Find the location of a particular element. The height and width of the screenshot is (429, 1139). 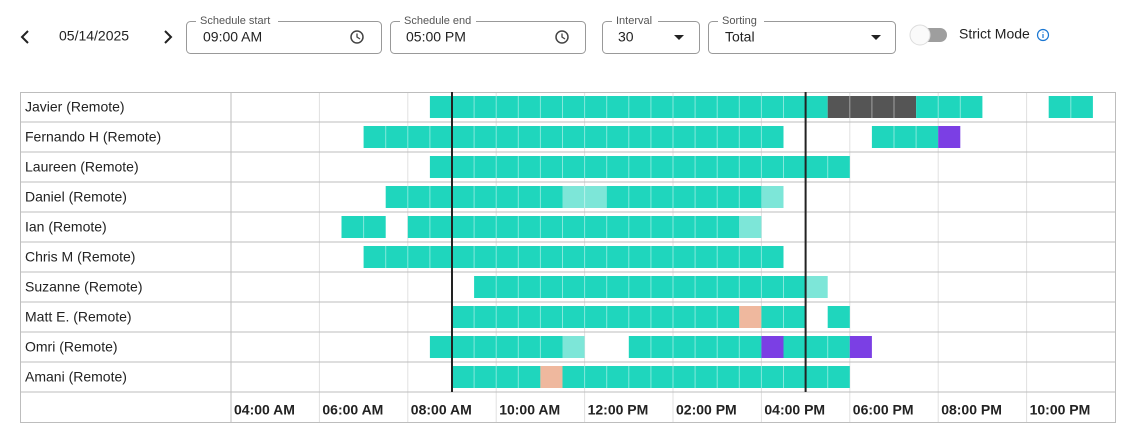

field-label: Interval is located at coordinates (634, 21).